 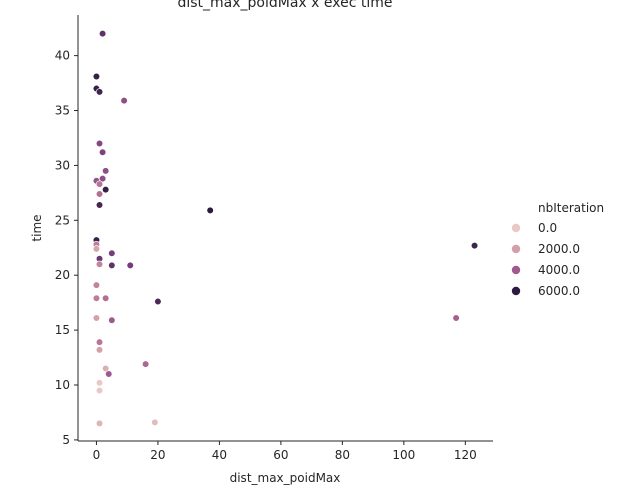 I want to click on y-tick-label: 10, so click(x=62, y=385).